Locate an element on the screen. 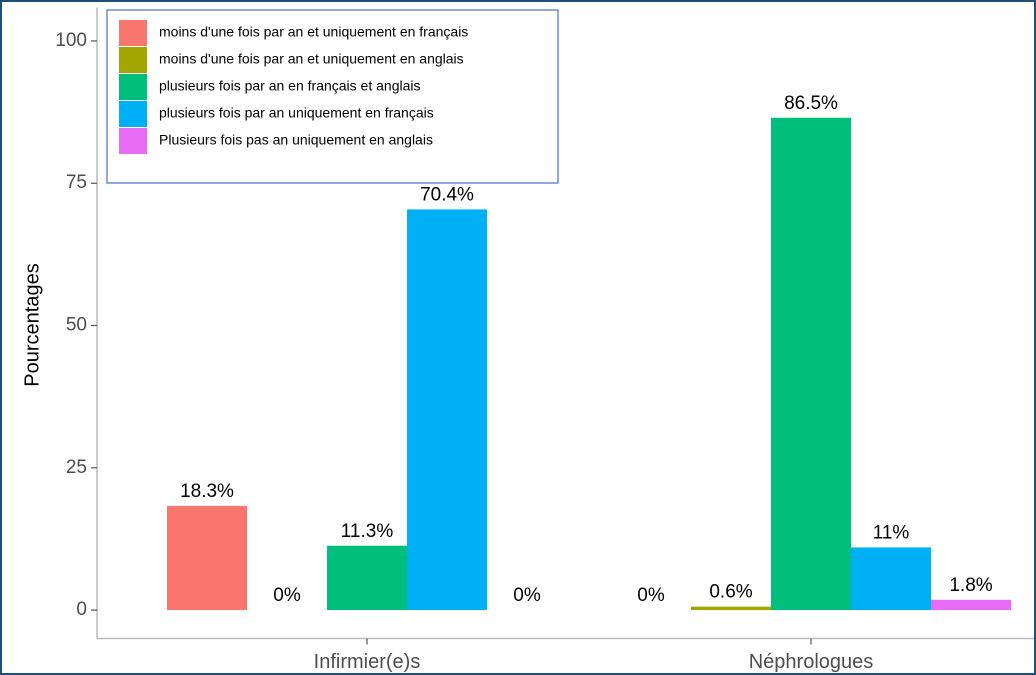 The width and height of the screenshot is (1036, 675). value-label: 18.3% is located at coordinates (207, 491).